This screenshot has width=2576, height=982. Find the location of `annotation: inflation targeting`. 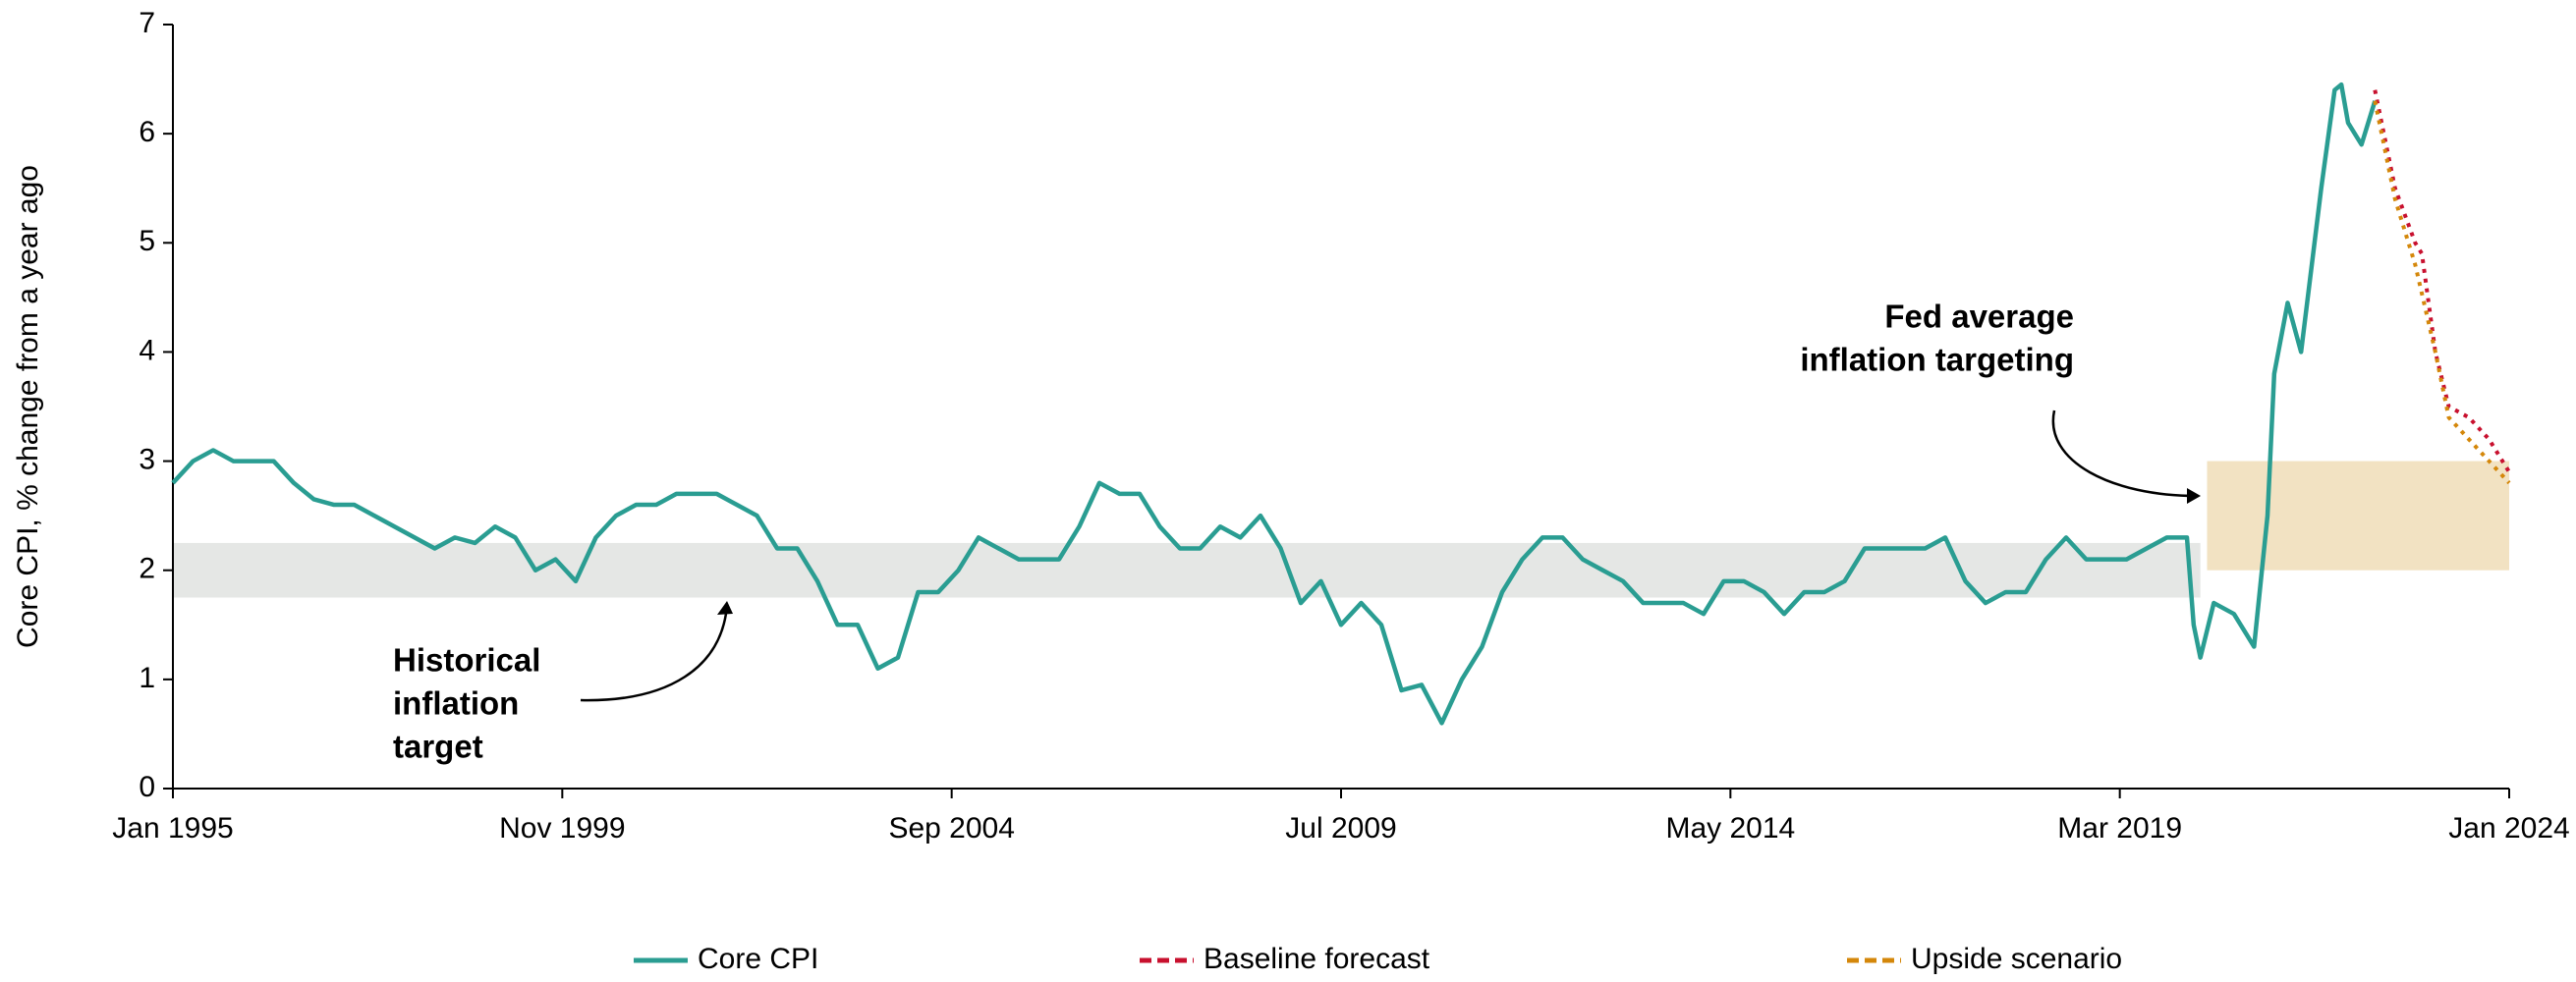

annotation: inflation targeting is located at coordinates (1937, 360).